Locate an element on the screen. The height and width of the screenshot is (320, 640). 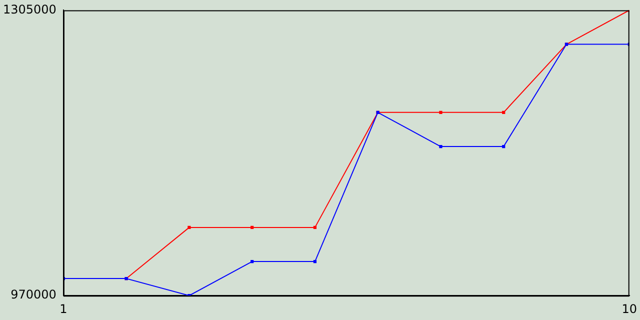
x-tick-label: 10 is located at coordinates (630, 309).